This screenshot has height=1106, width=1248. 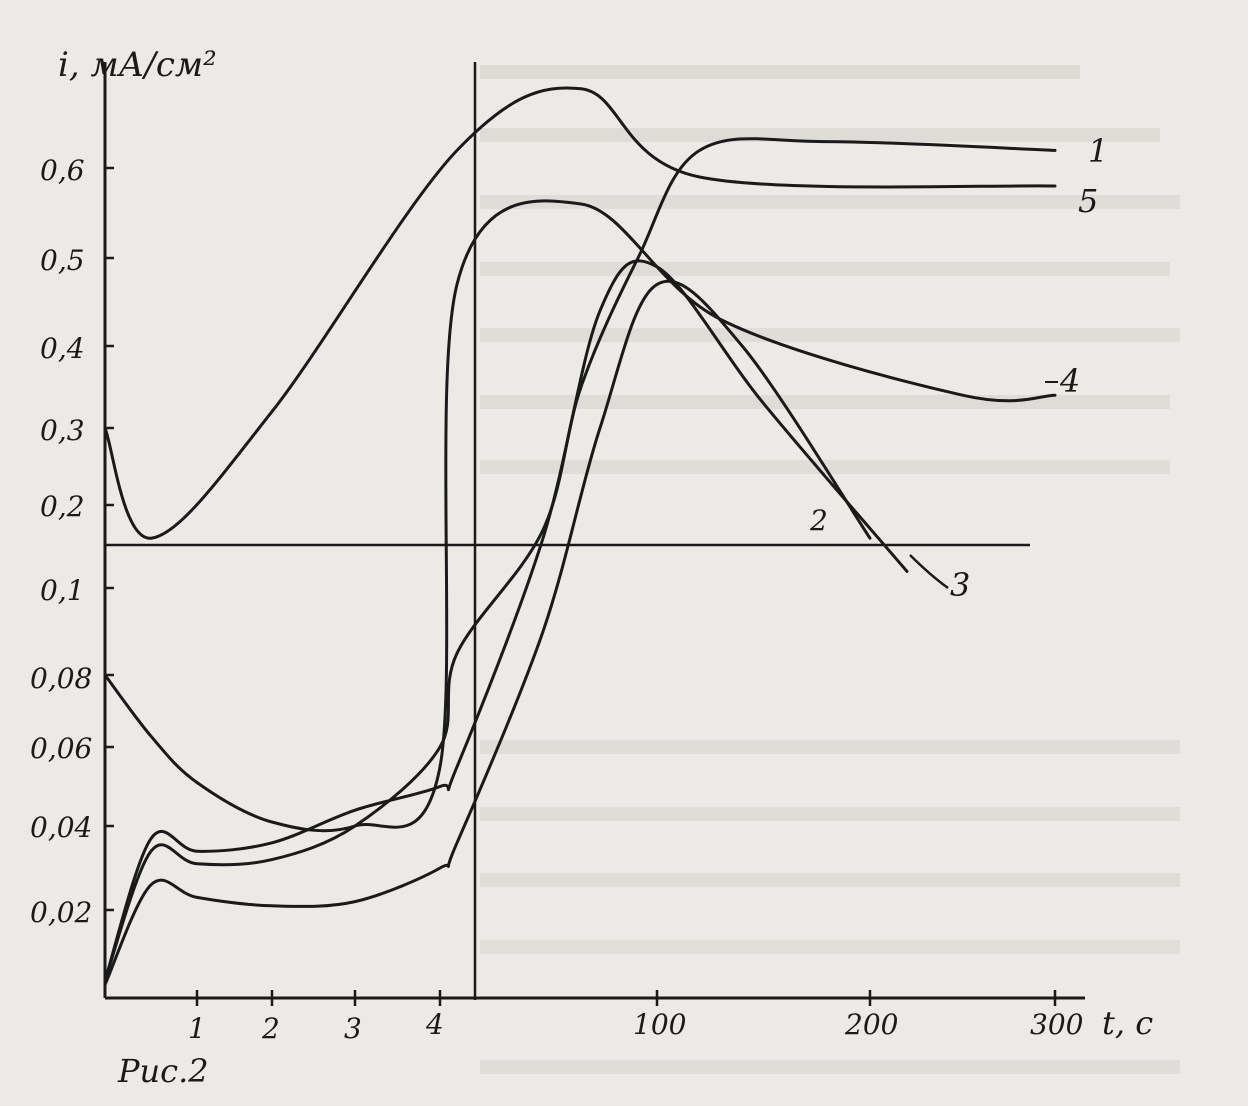 I want to click on figure-caption: Рис.2, so click(x=163, y=1071).